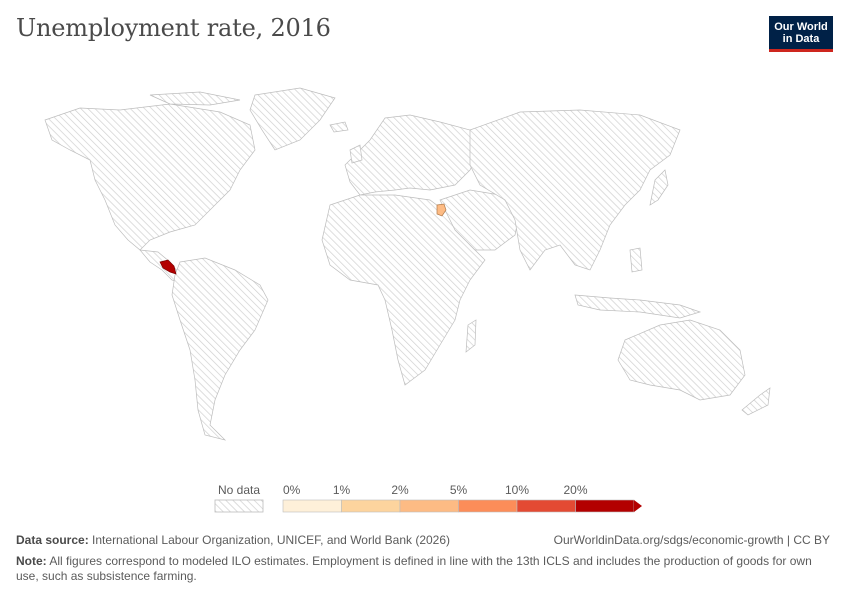  I want to click on legend-bins: 0% 1% 2% 5% 10% 20%, so click(462, 498).